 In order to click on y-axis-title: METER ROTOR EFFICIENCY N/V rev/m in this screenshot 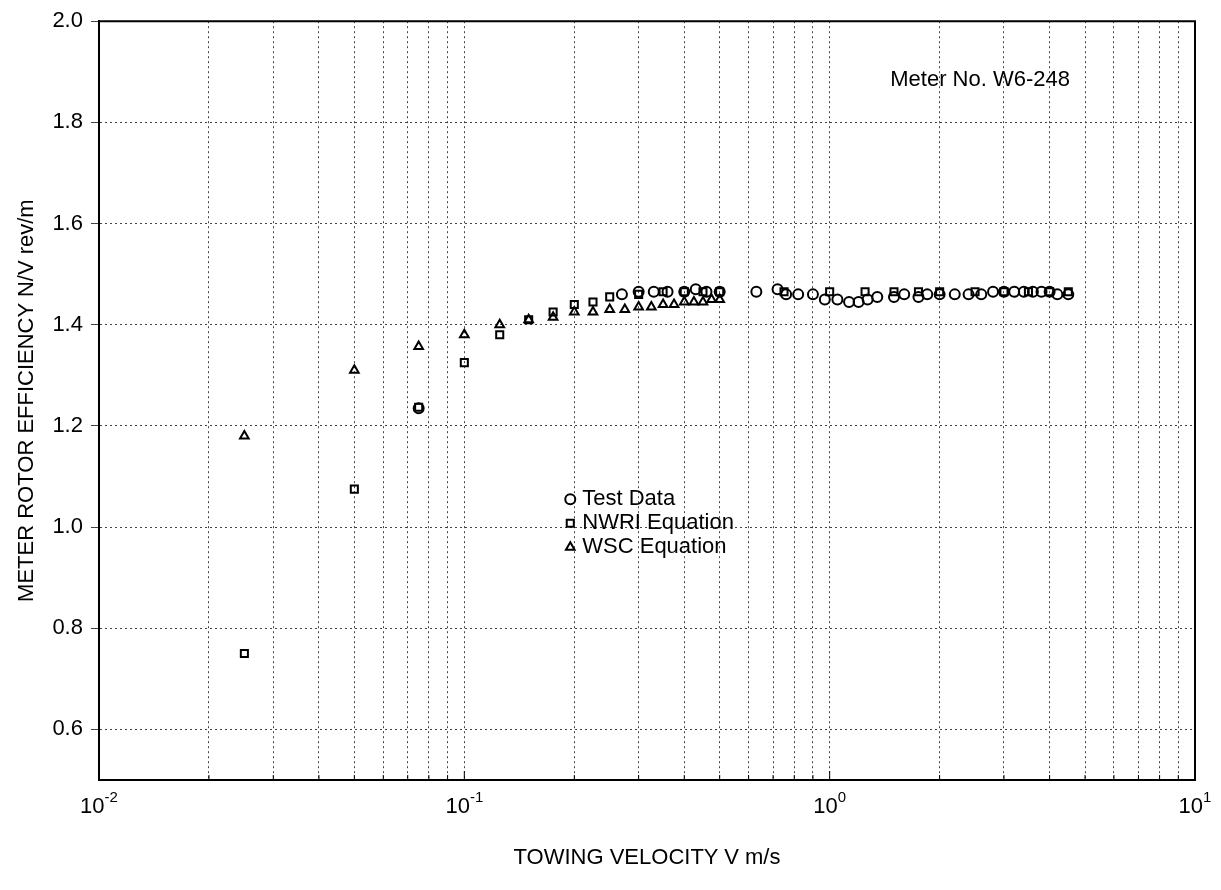, I will do `click(26, 400)`.